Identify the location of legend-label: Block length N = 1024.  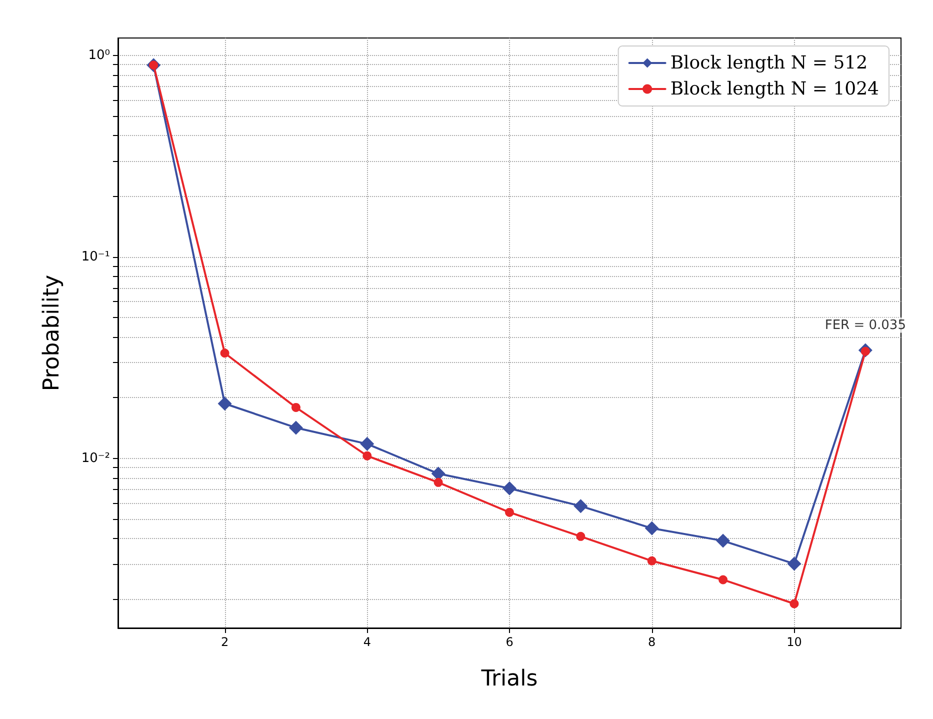
(774, 89).